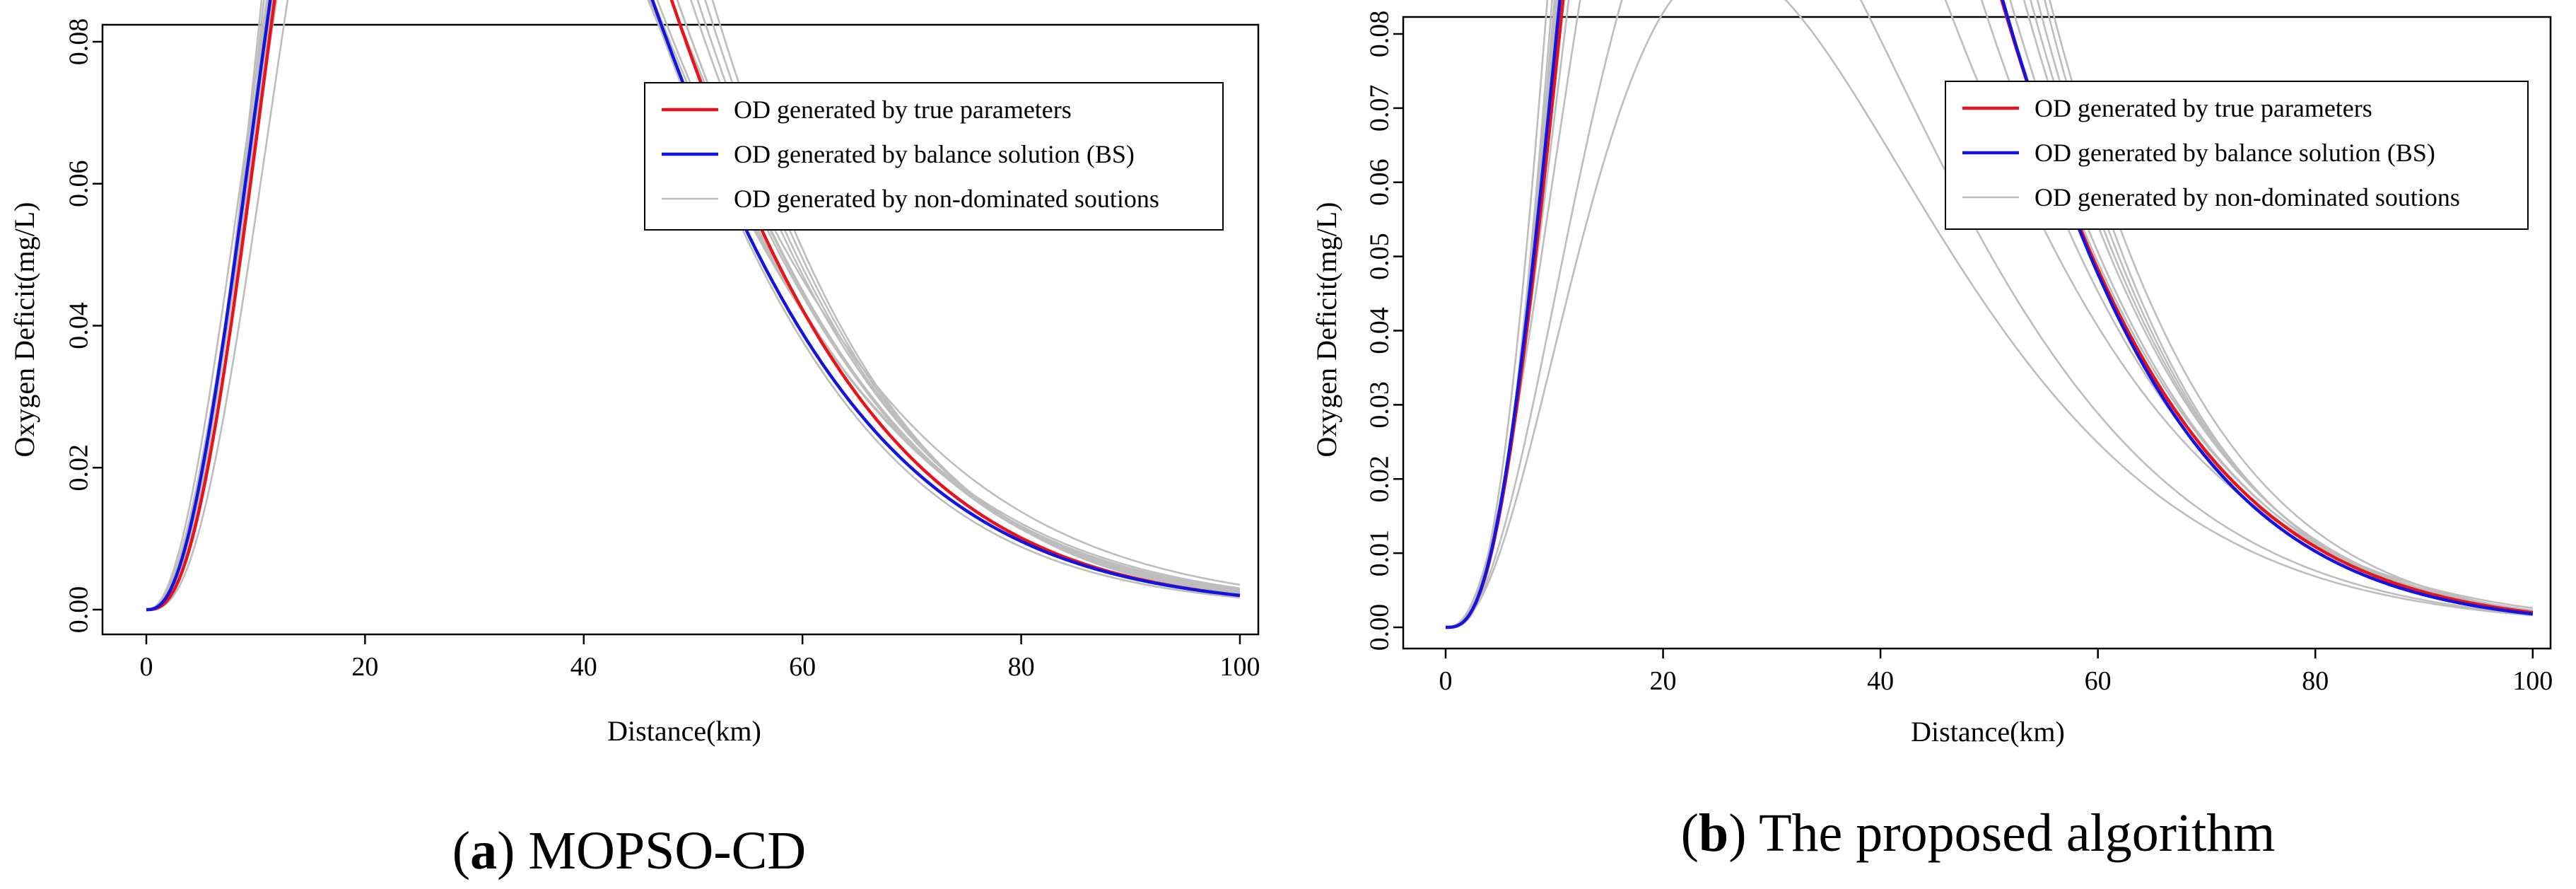  I want to click on y-tick-label: 0.01, so click(1380, 553).